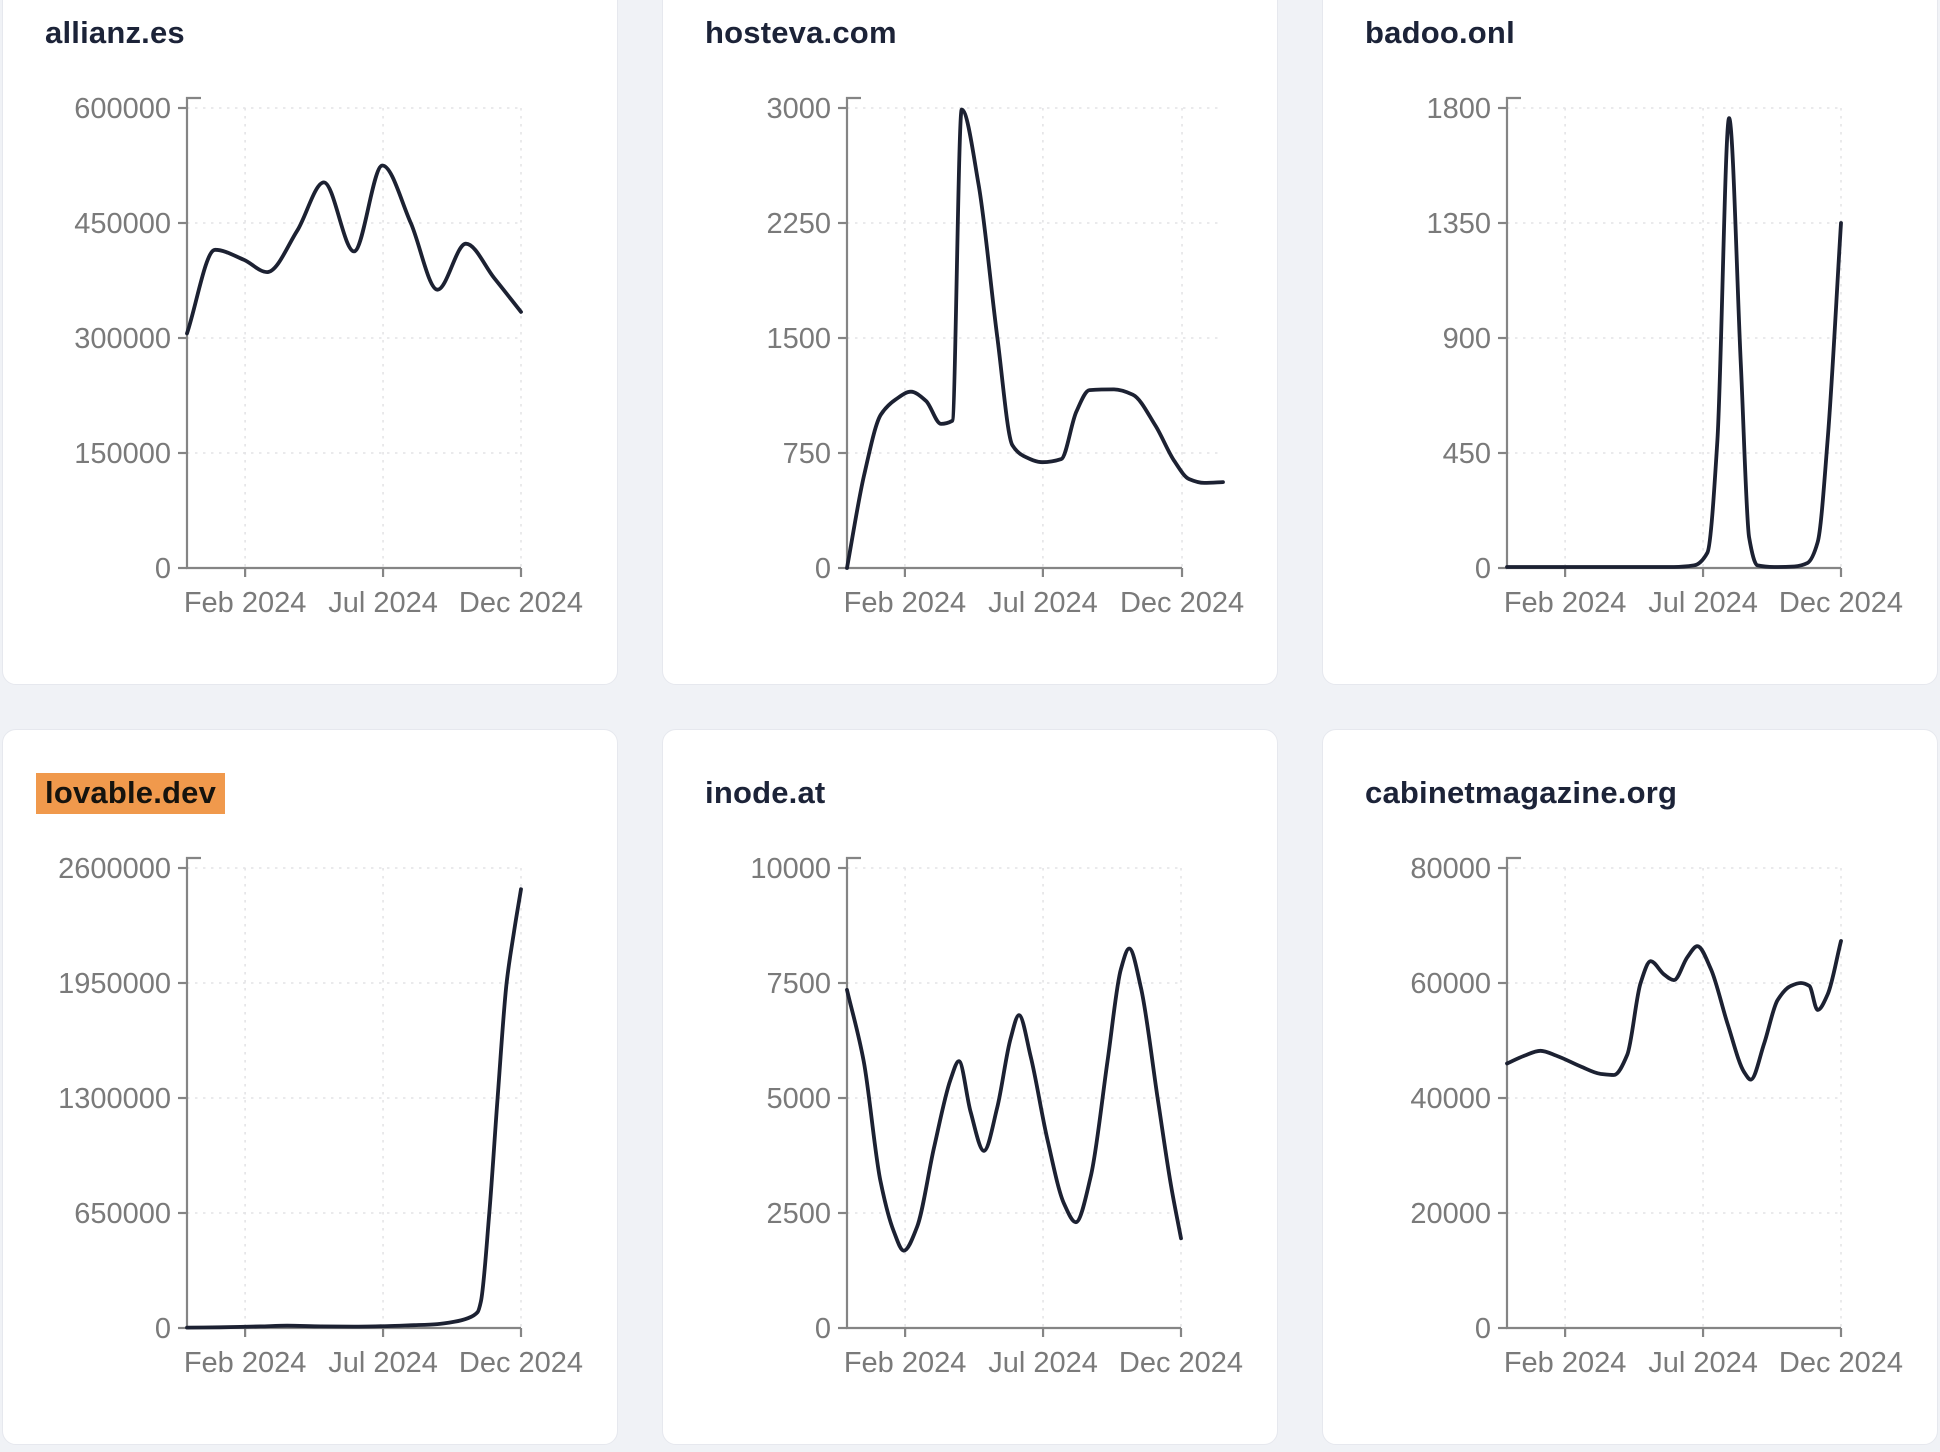  I want to click on domain-title: hosteva.com, so click(801, 32).